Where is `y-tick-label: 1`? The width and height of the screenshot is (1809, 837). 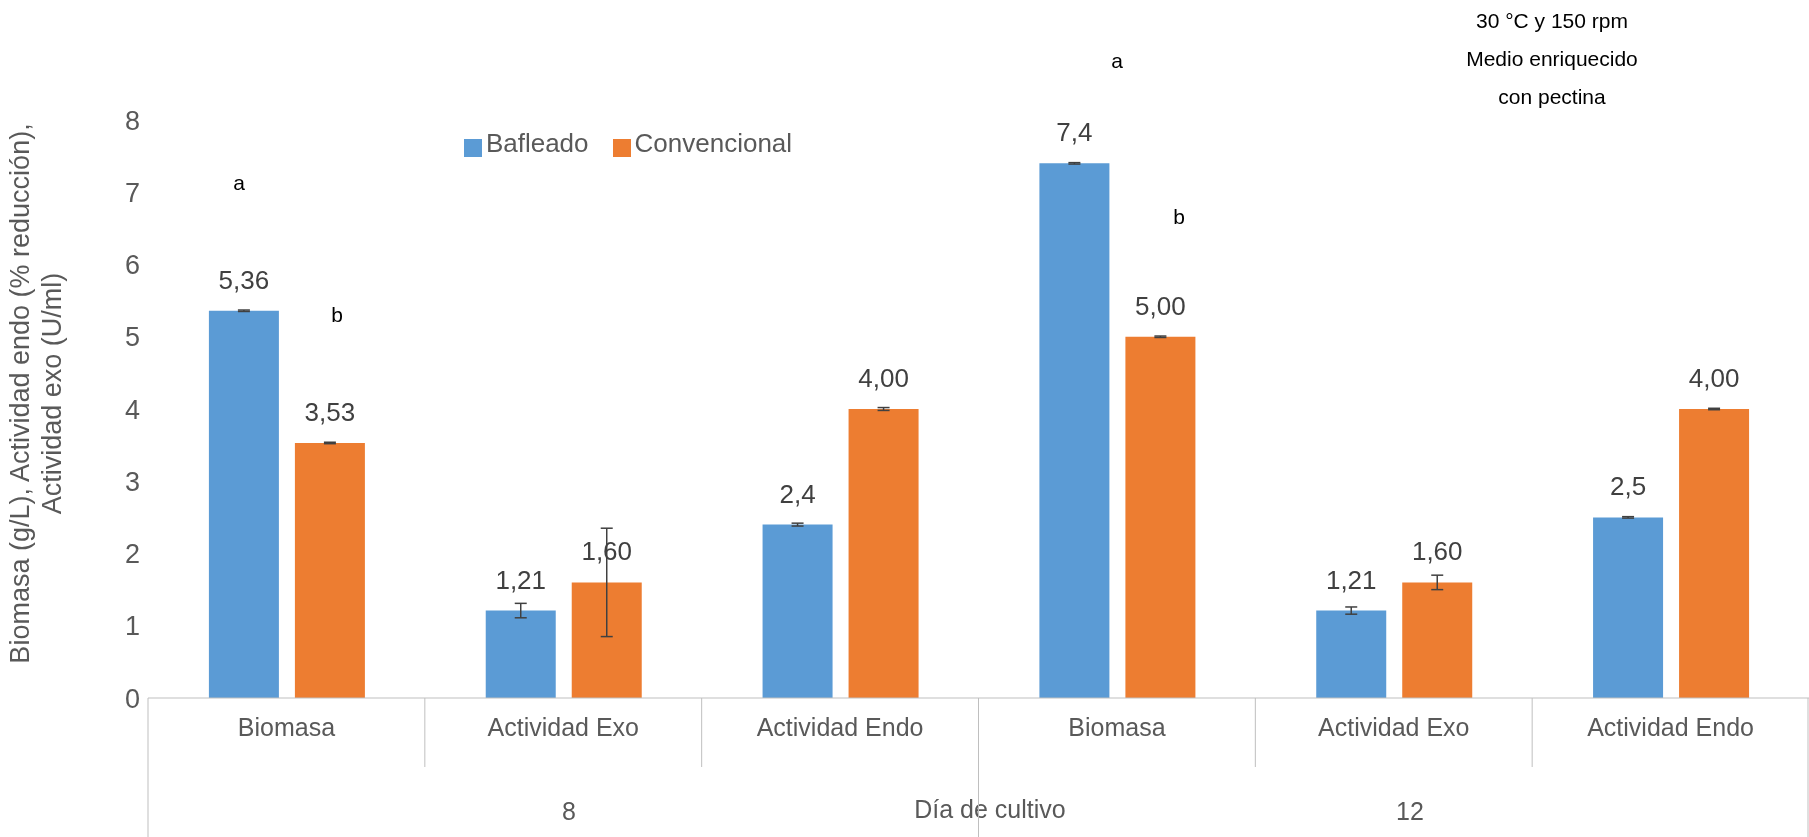
y-tick-label: 1 is located at coordinates (132, 626).